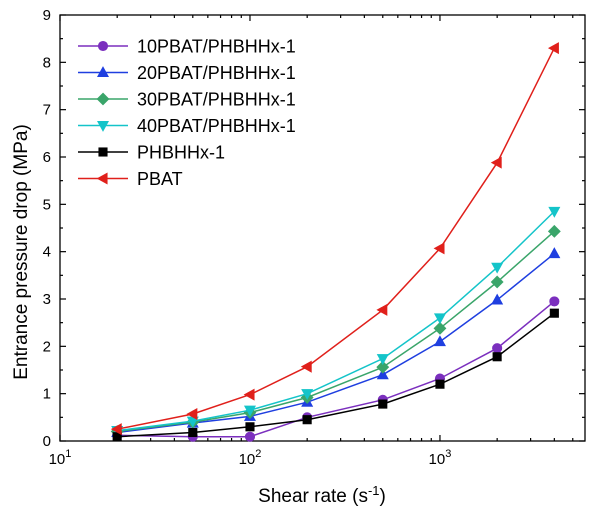 The height and width of the screenshot is (512, 596). I want to click on y-tick-label: 1, so click(47, 394).